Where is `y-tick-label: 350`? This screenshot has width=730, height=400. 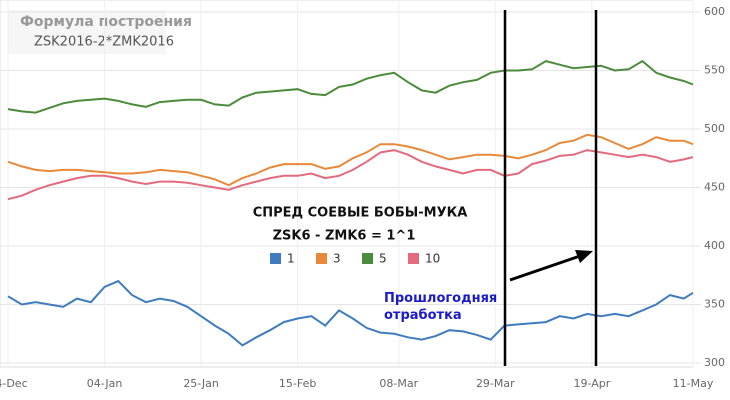 y-tick-label: 350 is located at coordinates (714, 304).